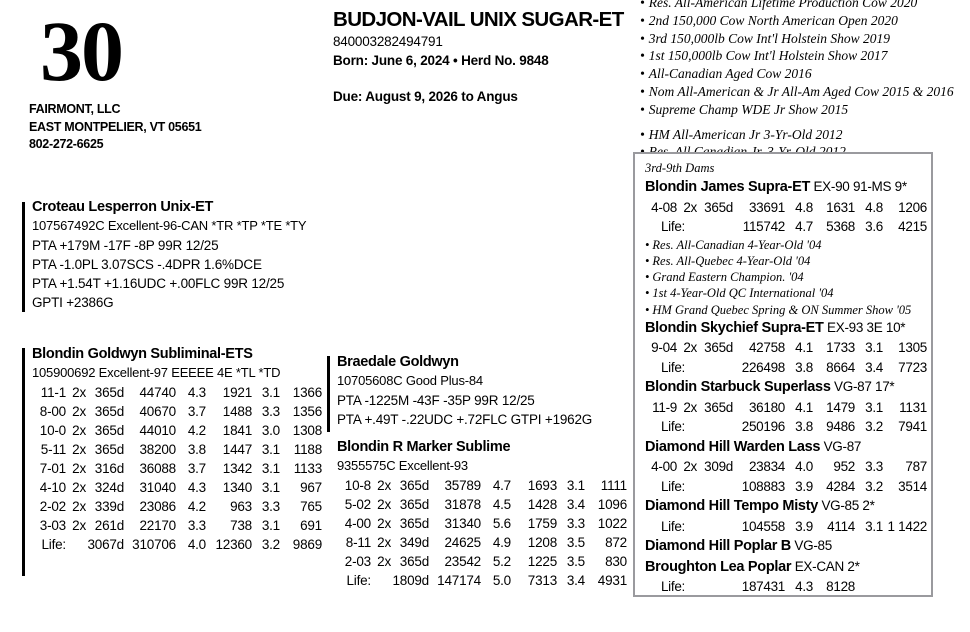 The height and width of the screenshot is (632, 970). Describe the element at coordinates (542, 504) in the screenshot. I see `record-cell: 1428` at that location.